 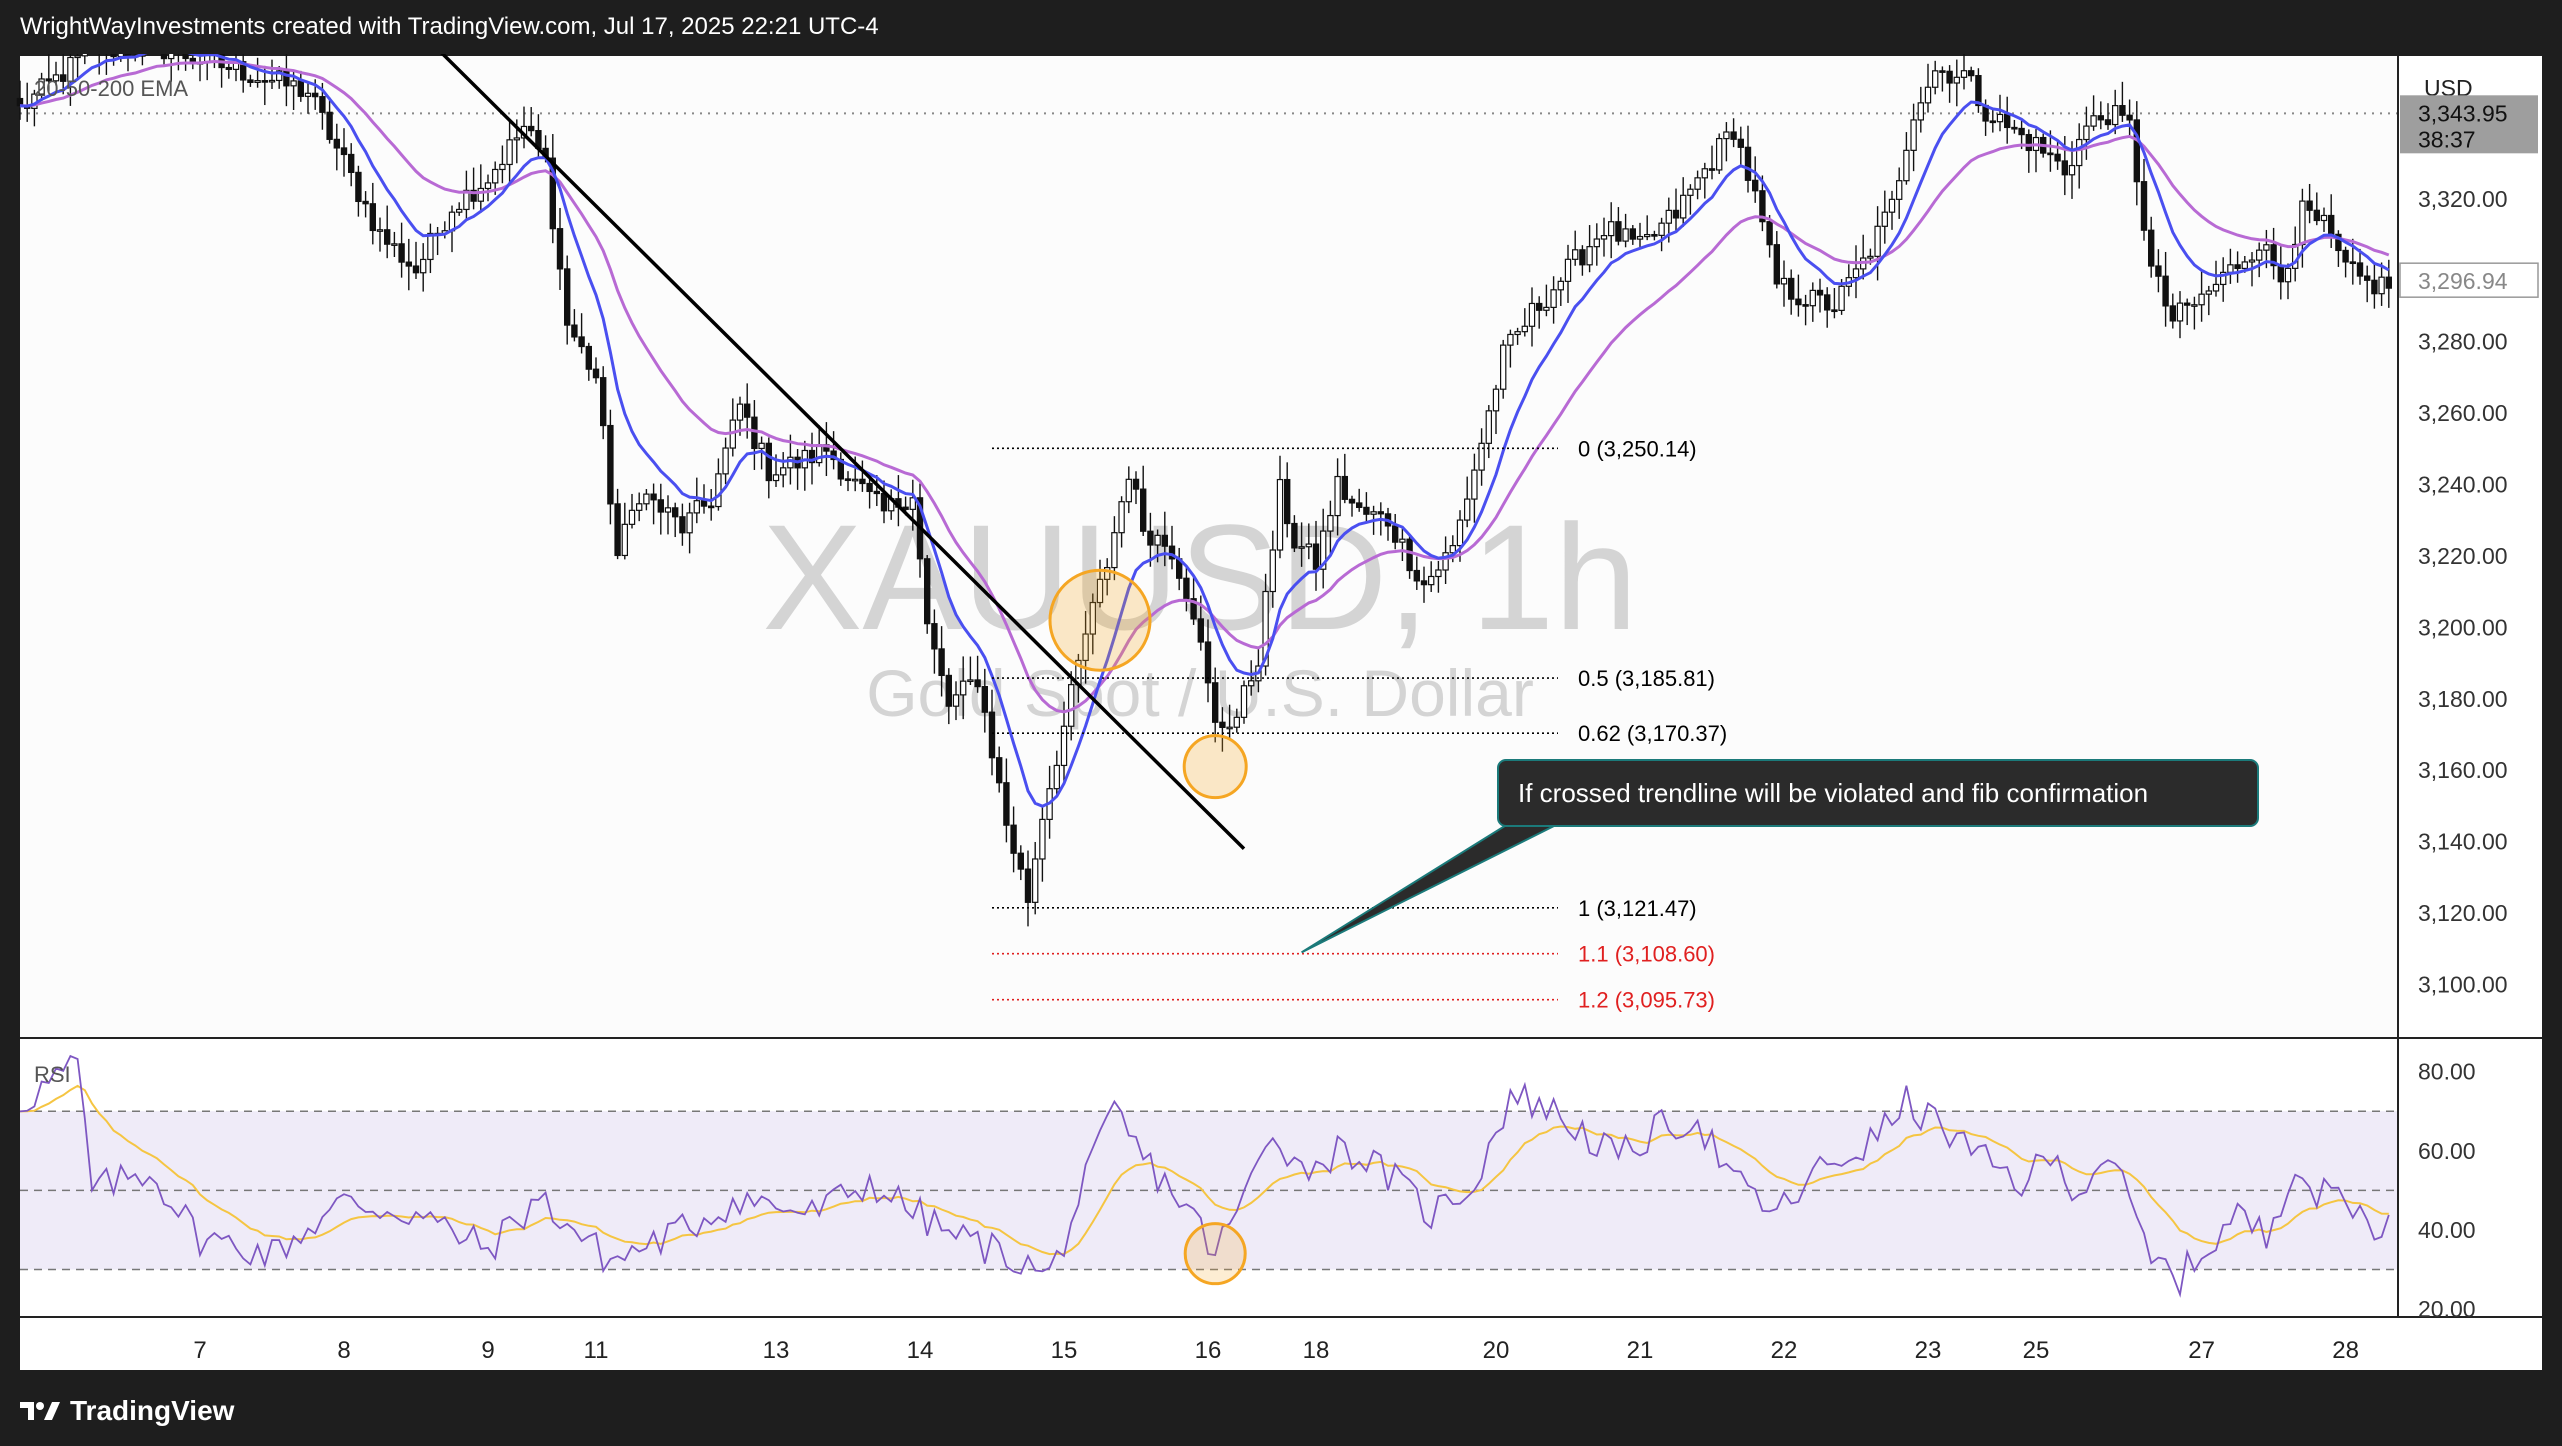 I want to click on highlight-circle-small, so click(x=1215, y=767).